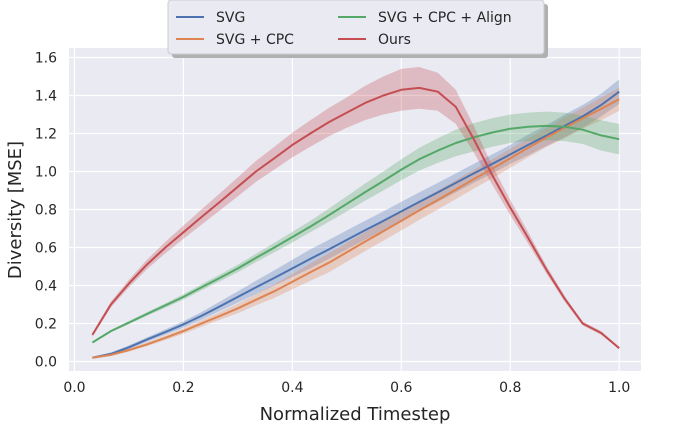 This screenshot has width=677, height=427. What do you see at coordinates (46, 287) in the screenshot?
I see `y-tick-label: 0.4` at bounding box center [46, 287].